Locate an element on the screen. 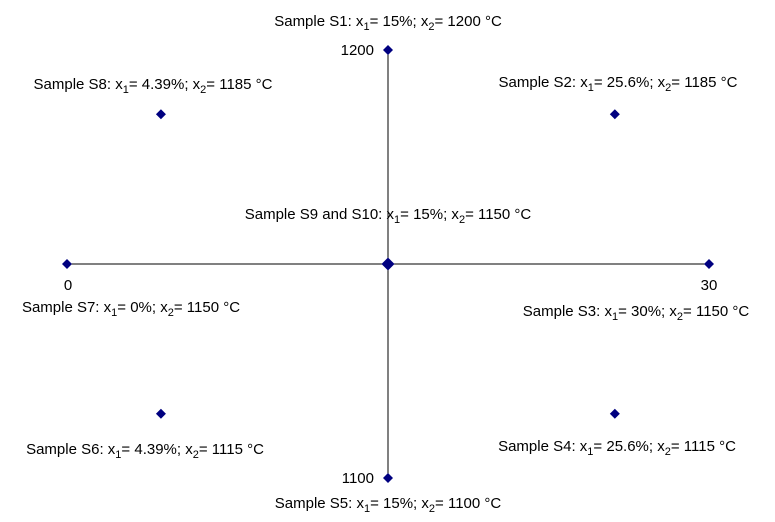 This screenshot has width=775, height=522. point-label-2: Sample S2: x1= 25.6%; x2= 1185 °C is located at coordinates (618, 84).